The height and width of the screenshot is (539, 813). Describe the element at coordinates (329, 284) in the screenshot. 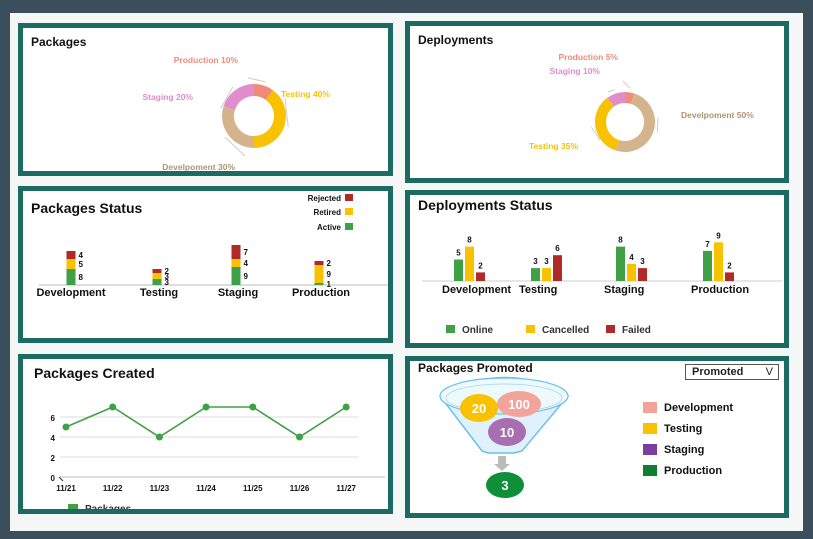

I see `bar-value-label: 1` at that location.